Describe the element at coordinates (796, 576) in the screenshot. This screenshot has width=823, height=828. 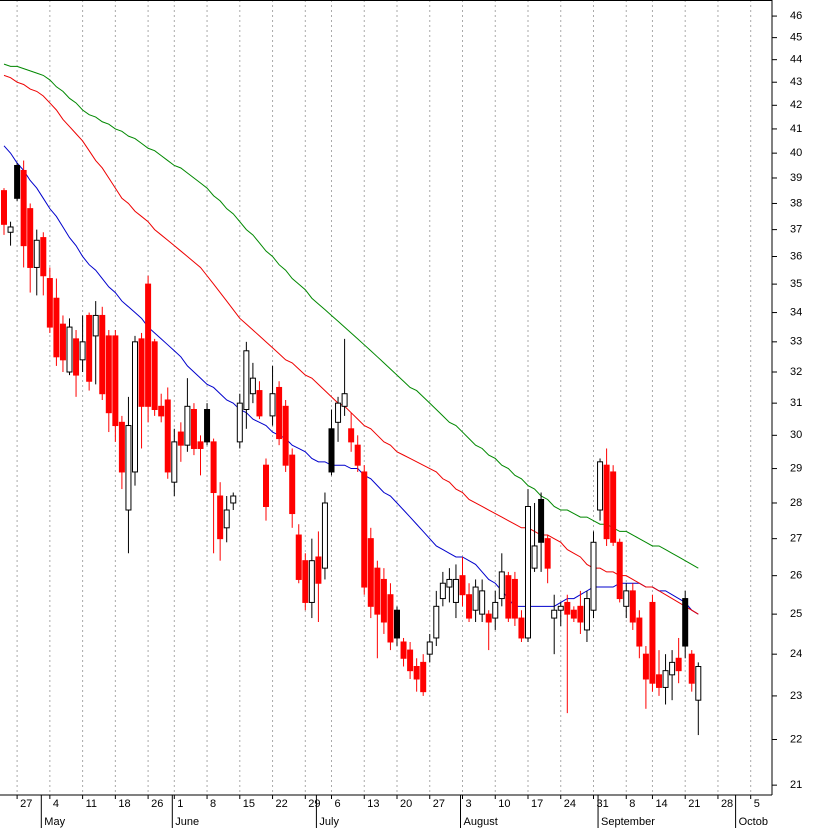
I see `y-tick-label: 26` at that location.